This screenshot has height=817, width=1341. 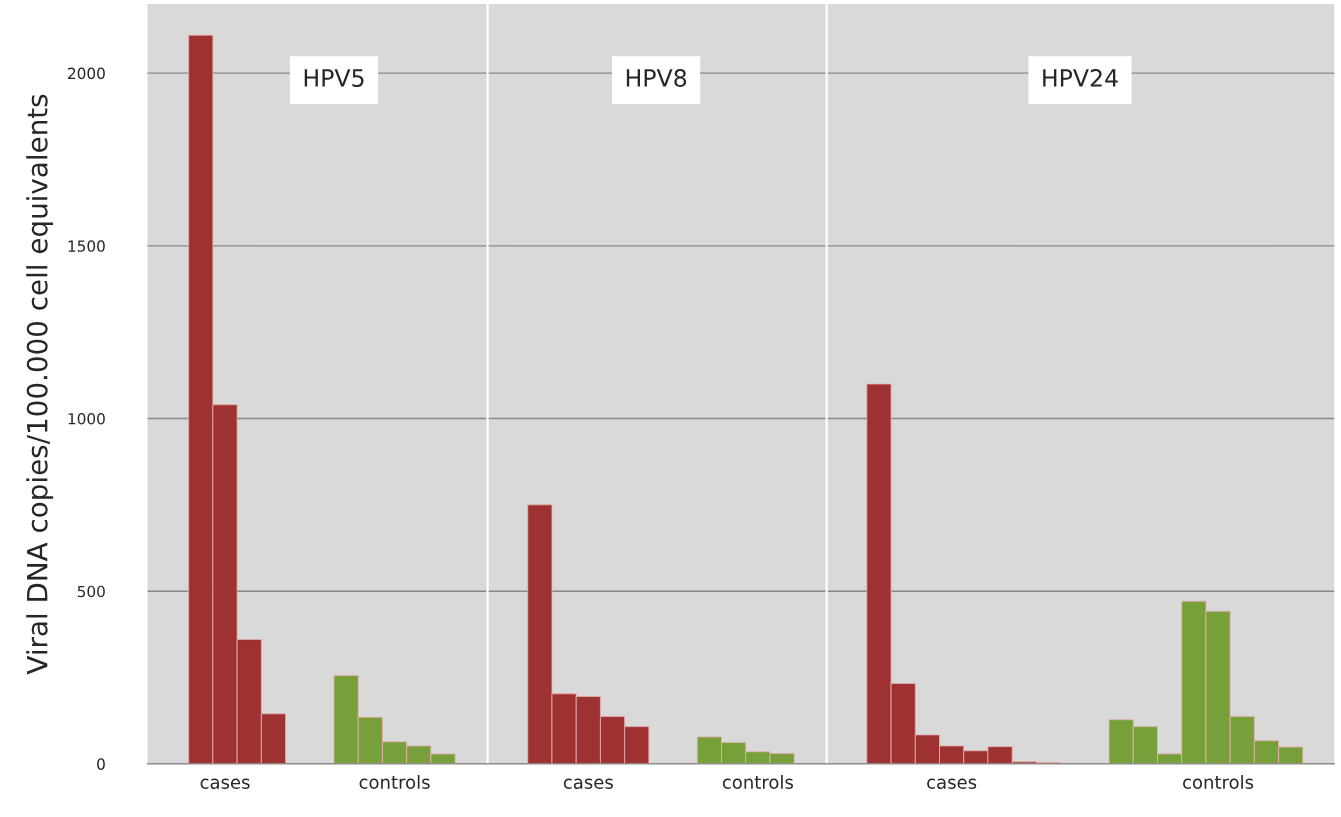 I want to click on y-axis-title: Viral DNA copies/100.000 cell equivalents, so click(x=40, y=384).